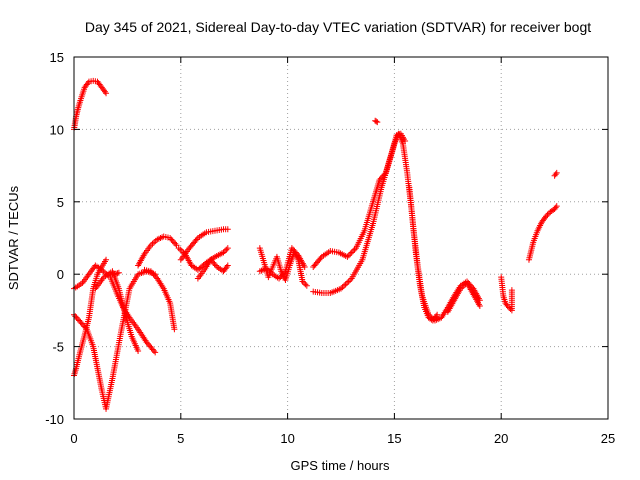  Describe the element at coordinates (340, 465) in the screenshot. I see `x-axis-label: GPS time / hours` at that location.